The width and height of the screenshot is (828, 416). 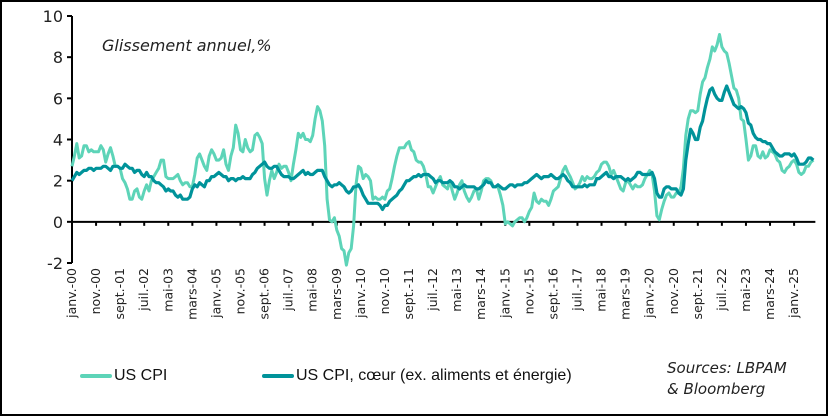 What do you see at coordinates (601, 290) in the screenshot?
I see `x-tick-label: mai-18` at bounding box center [601, 290].